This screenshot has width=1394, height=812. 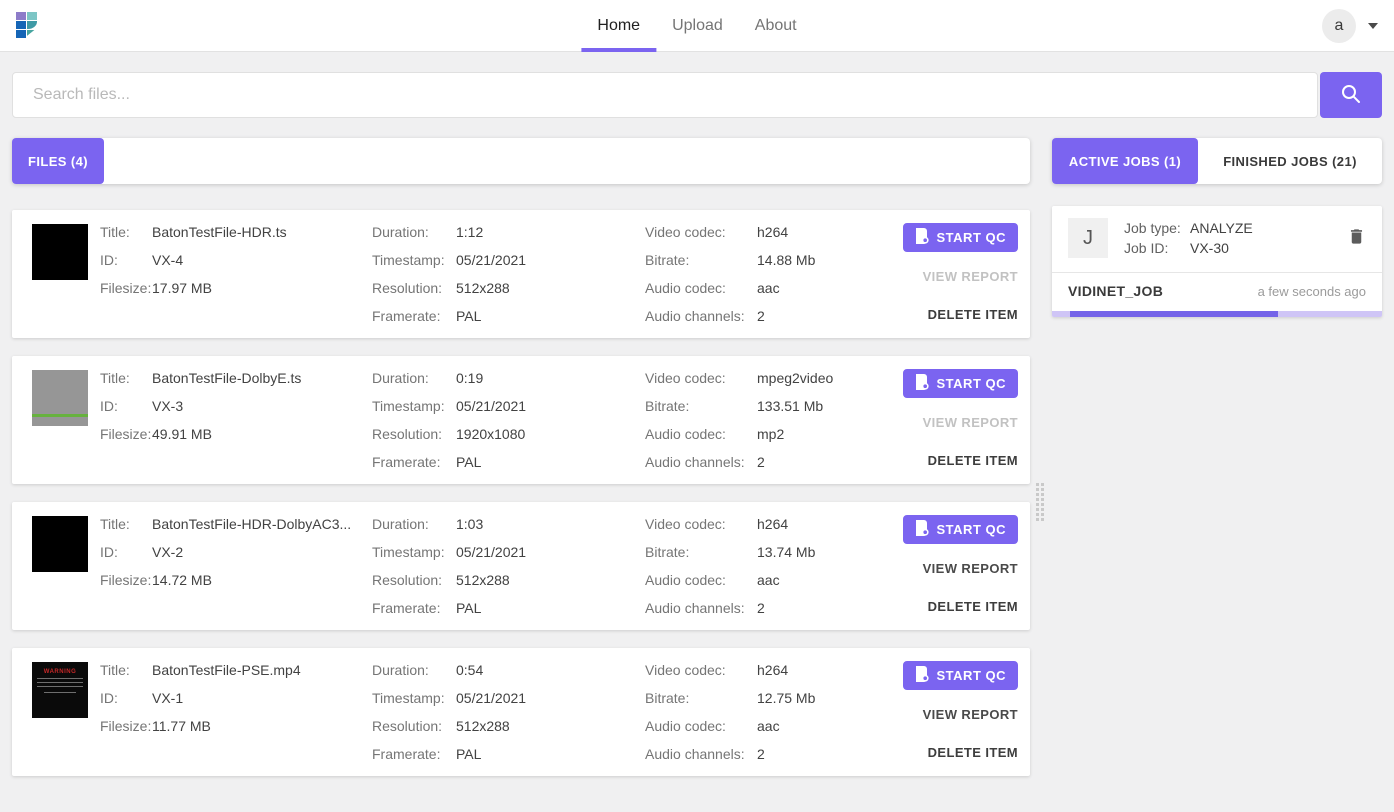 I want to click on search-bar, so click(x=697, y=95).